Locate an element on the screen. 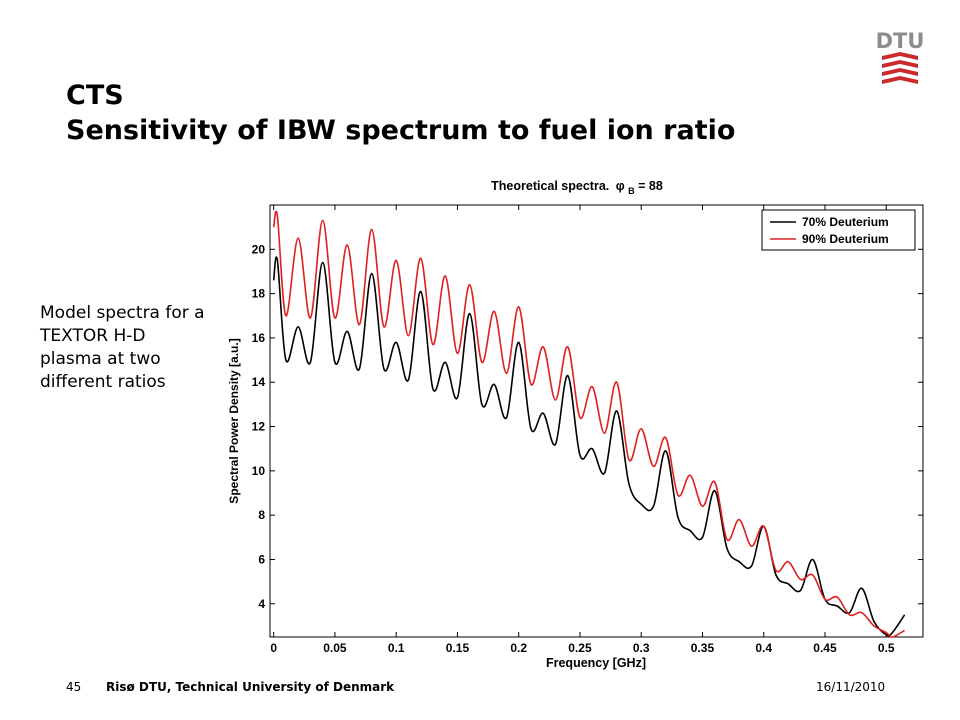 The height and width of the screenshot is (720, 960). y-tick-label: 8 is located at coordinates (261, 515).